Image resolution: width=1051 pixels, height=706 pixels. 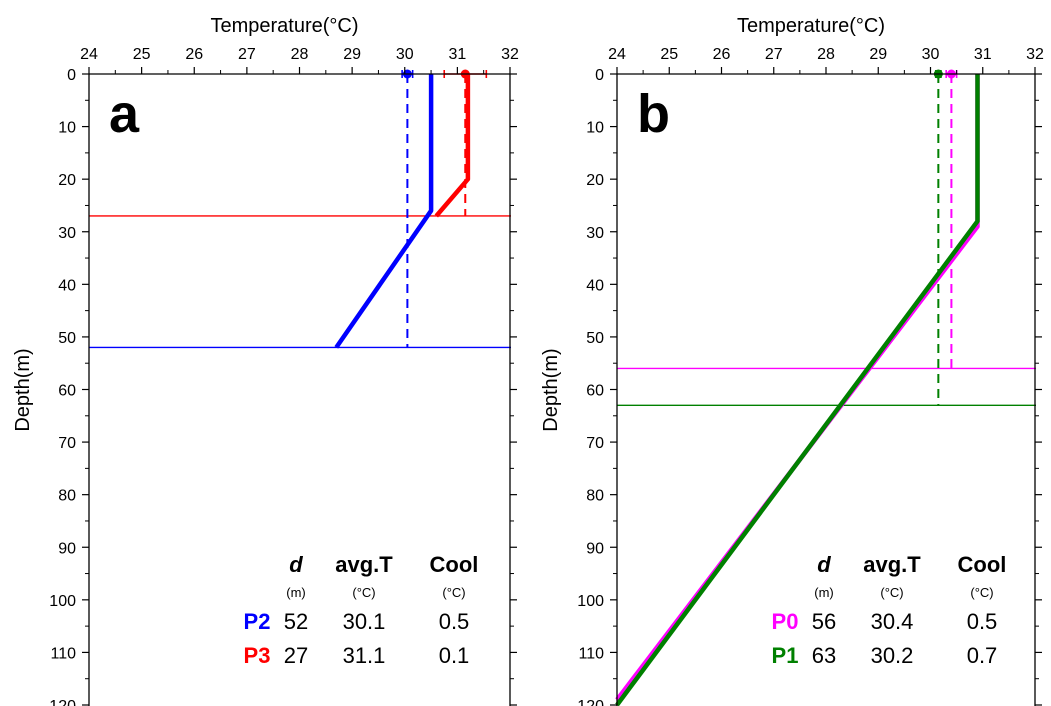 What do you see at coordinates (124, 114) in the screenshot?
I see `panel-label: a` at bounding box center [124, 114].